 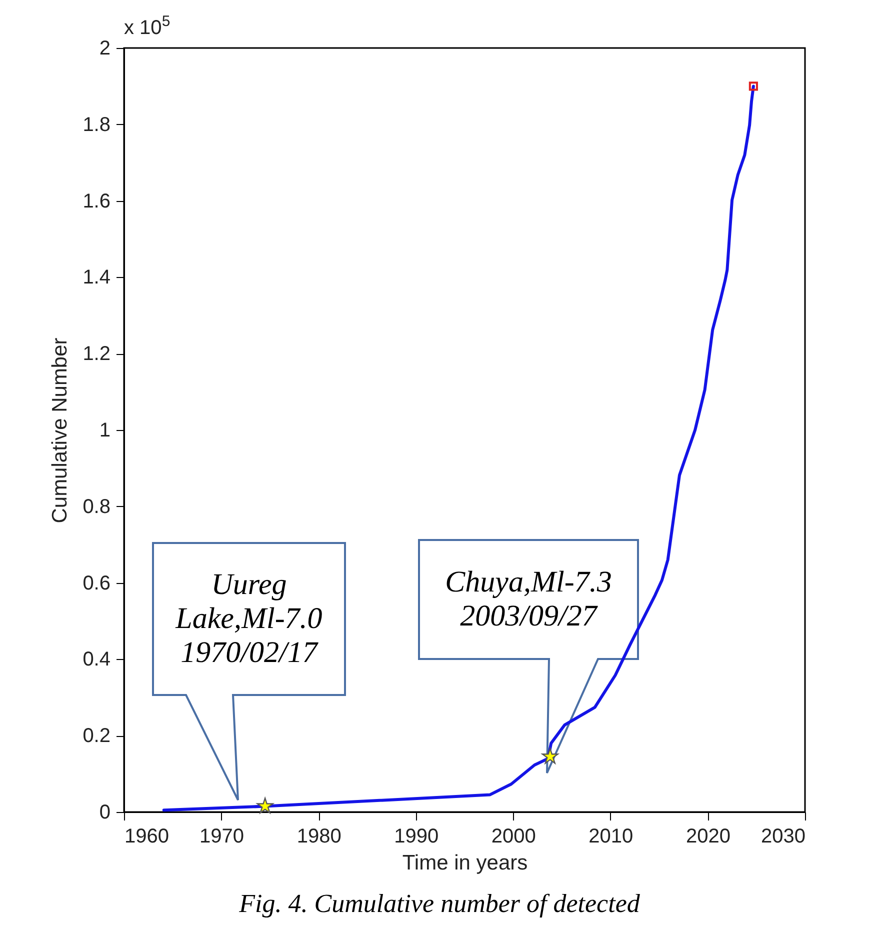 What do you see at coordinates (147, 25) in the screenshot?
I see `text: x 10$^{5}$` at bounding box center [147, 25].